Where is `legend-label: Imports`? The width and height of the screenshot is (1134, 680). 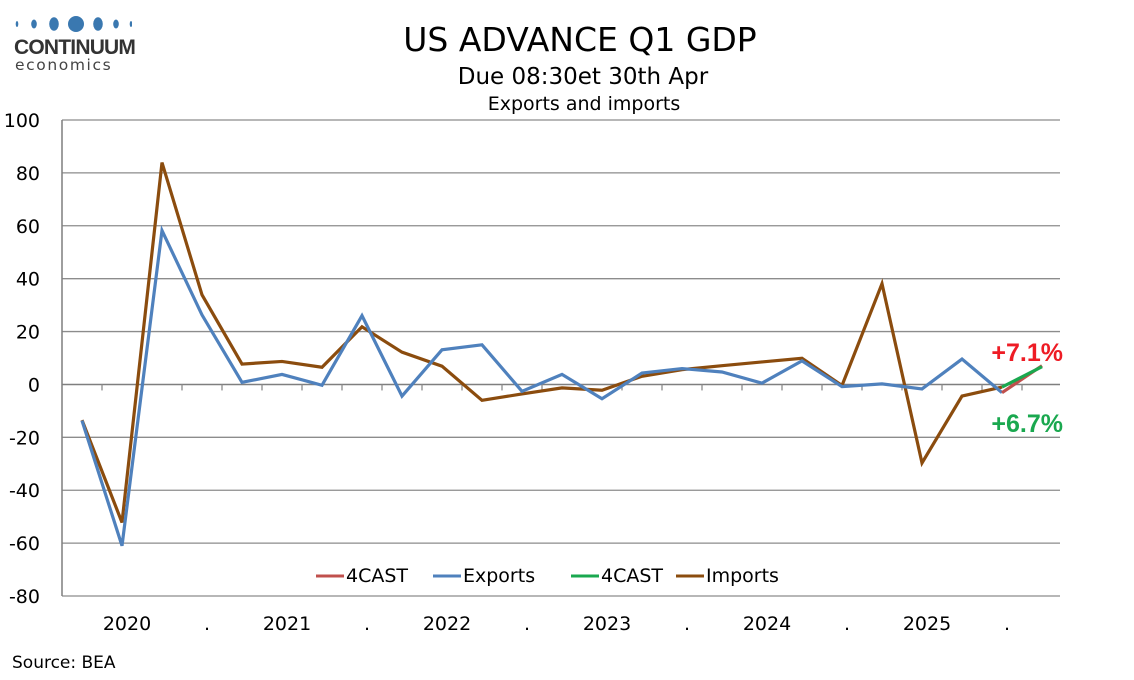 legend-label: Imports is located at coordinates (742, 576).